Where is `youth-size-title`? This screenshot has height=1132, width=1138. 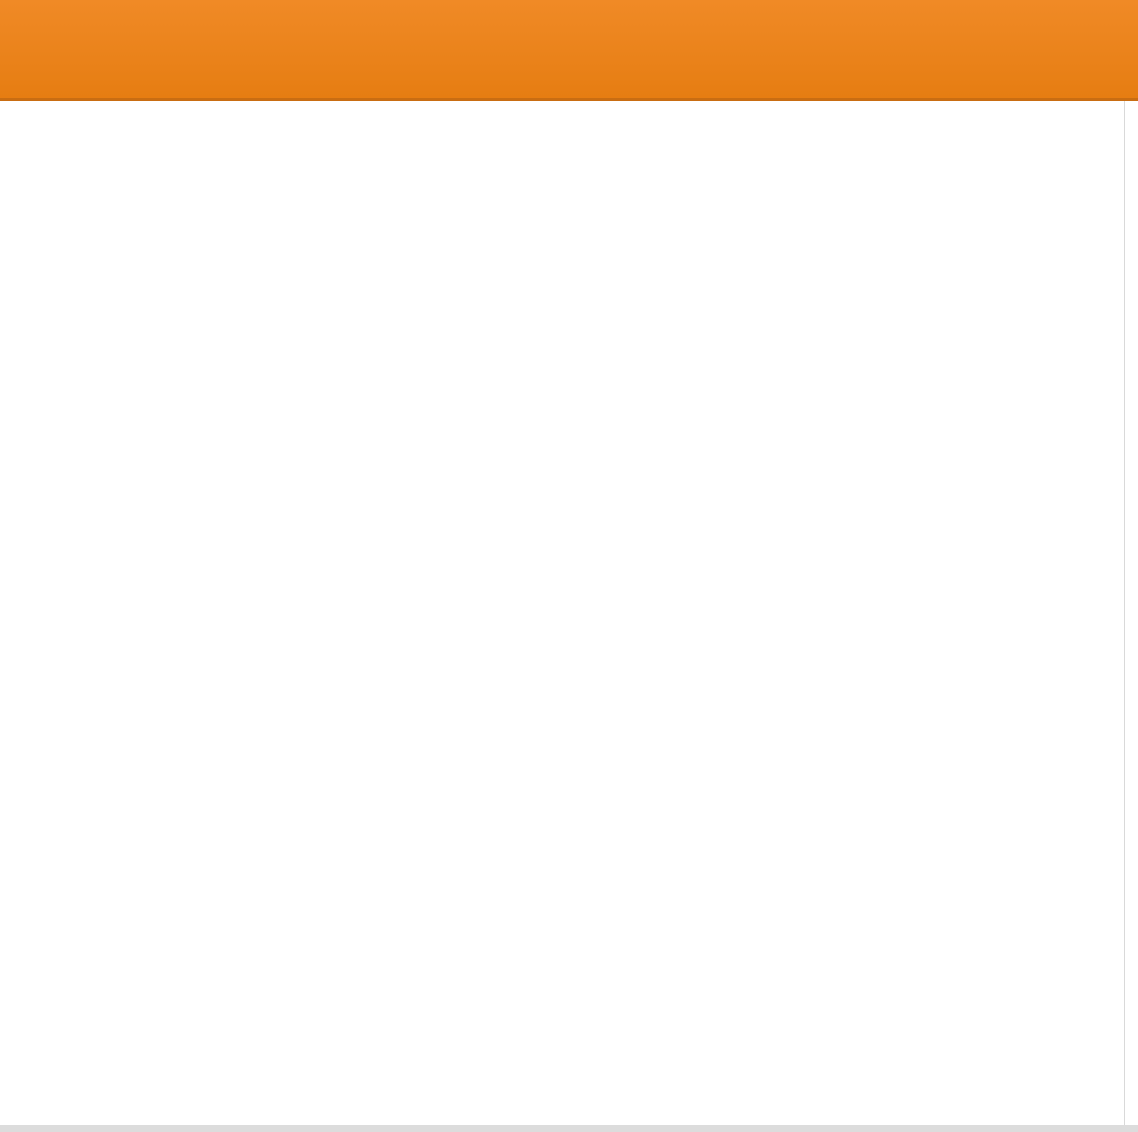 youth-size-title is located at coordinates (569, 261).